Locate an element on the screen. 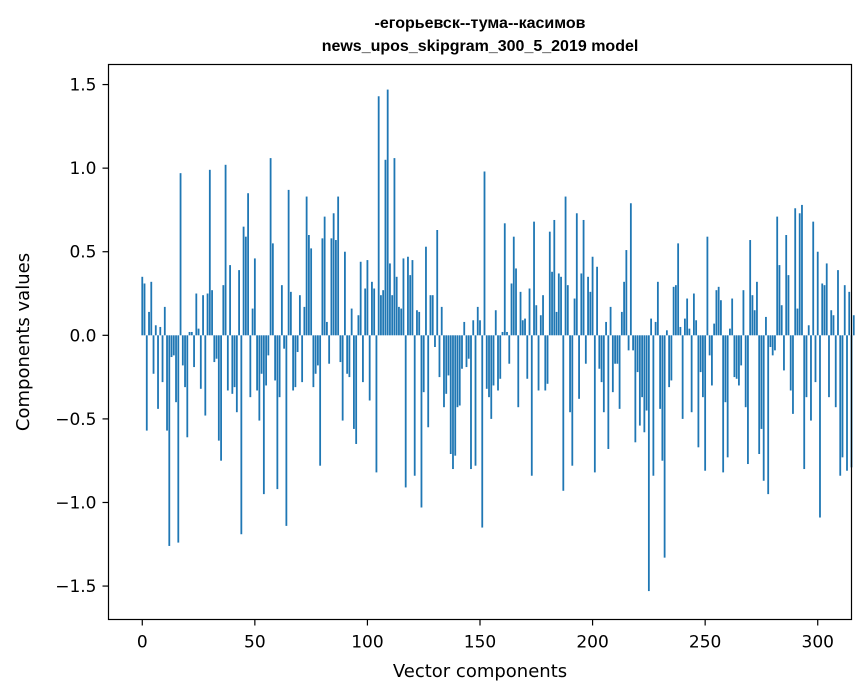 The height and width of the screenshot is (696, 867). x-tick-label: 0 is located at coordinates (142, 643).